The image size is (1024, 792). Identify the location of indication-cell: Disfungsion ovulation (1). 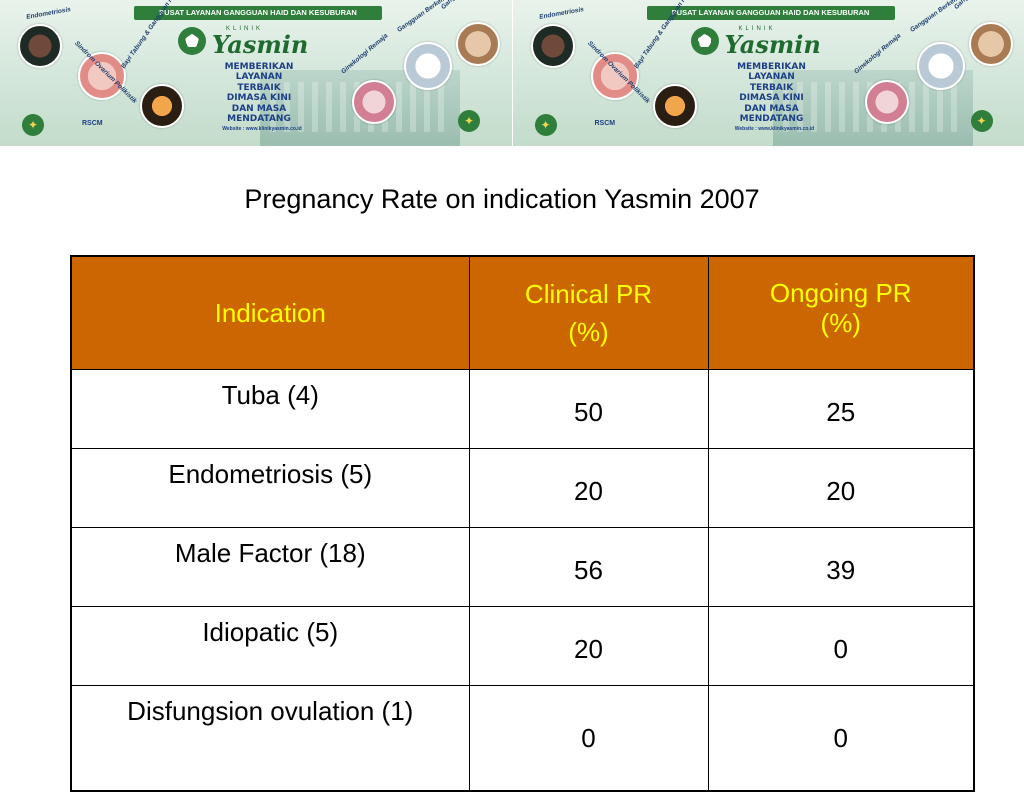
(270, 739).